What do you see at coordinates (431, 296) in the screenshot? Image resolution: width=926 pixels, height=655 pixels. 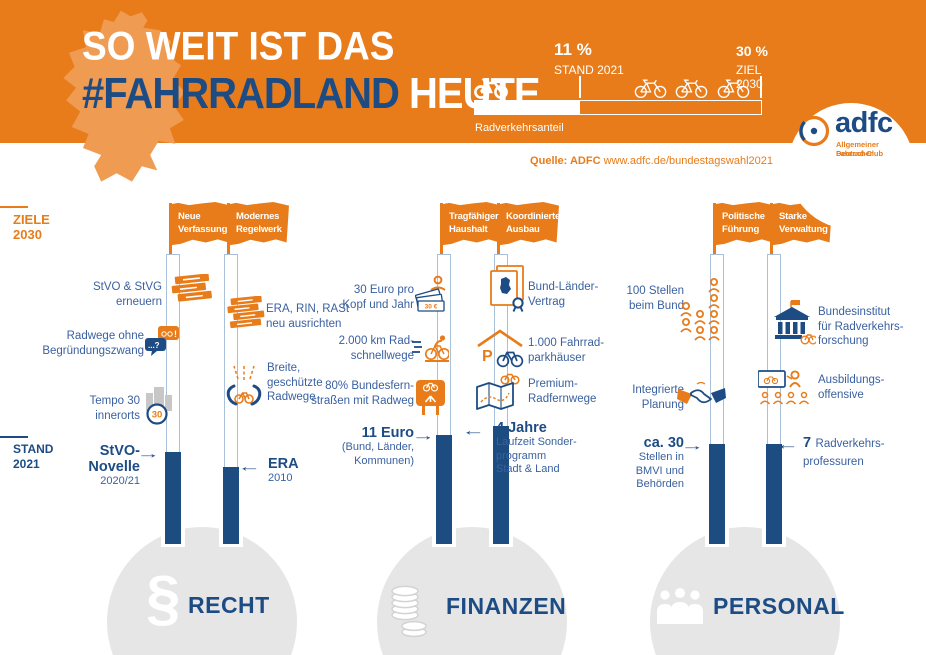 I see `per-capita-money-icon: 30 €` at bounding box center [431, 296].